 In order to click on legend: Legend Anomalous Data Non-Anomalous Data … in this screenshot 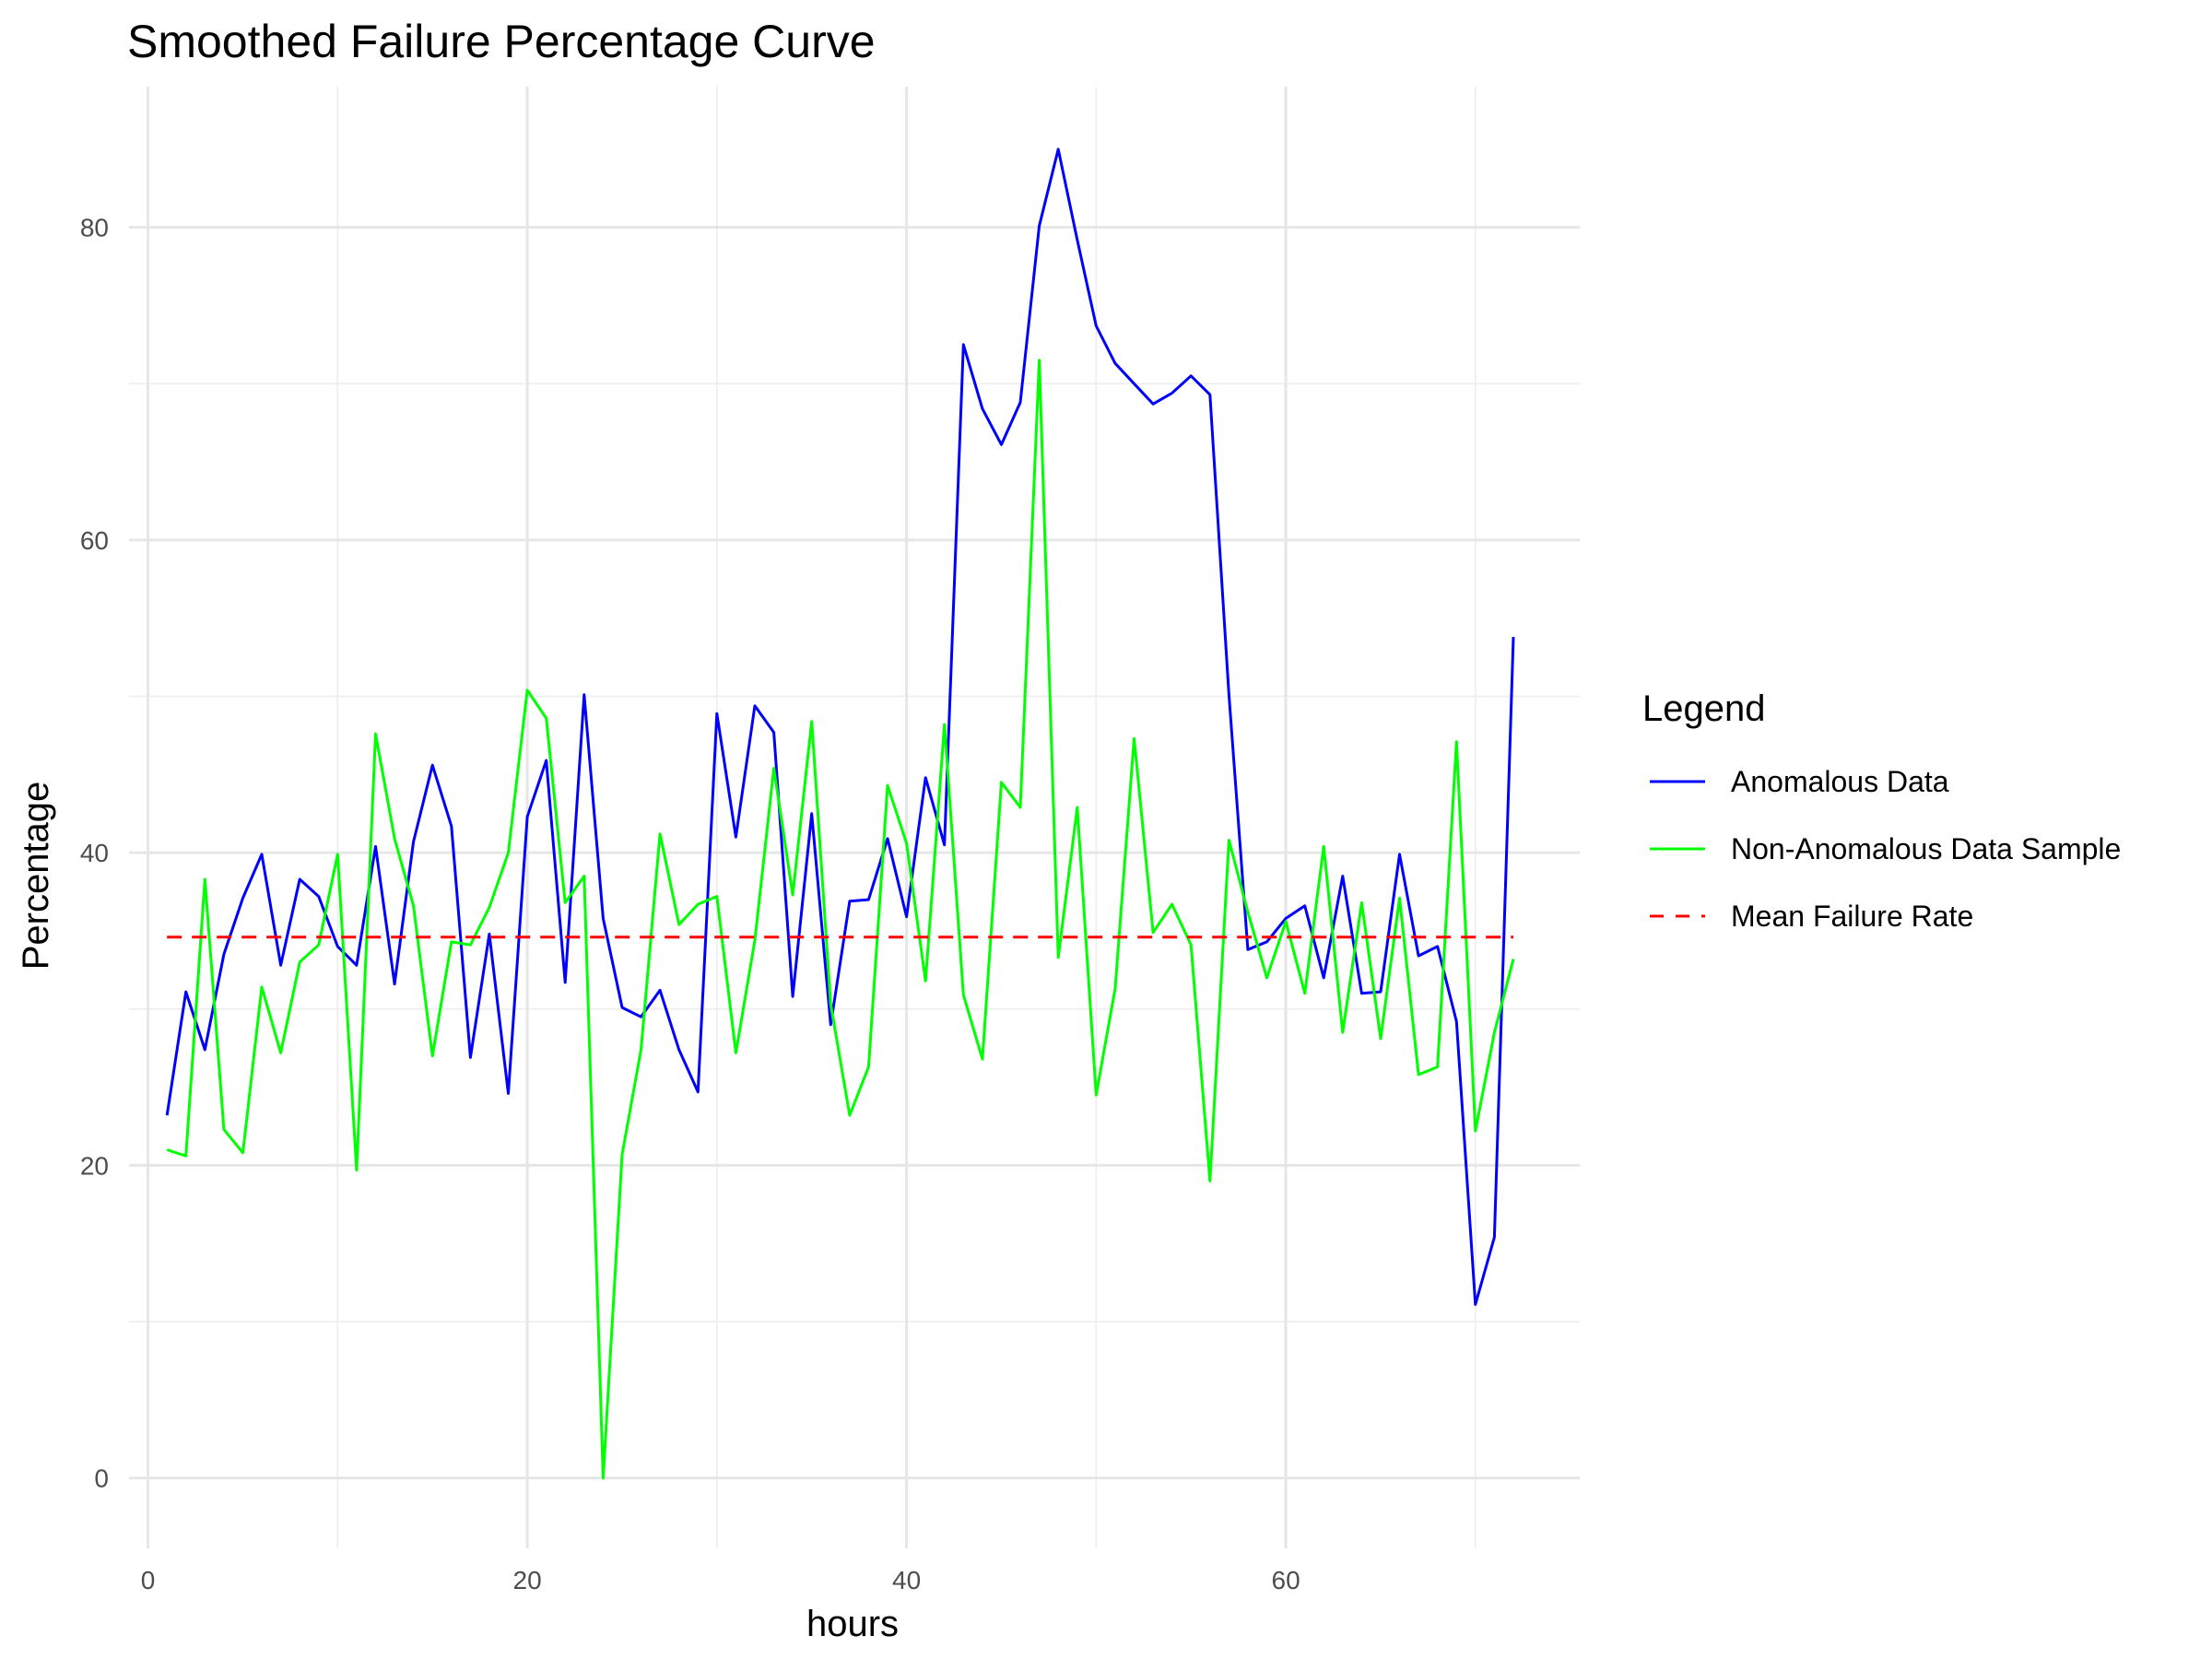, I will do `click(1881, 810)`.